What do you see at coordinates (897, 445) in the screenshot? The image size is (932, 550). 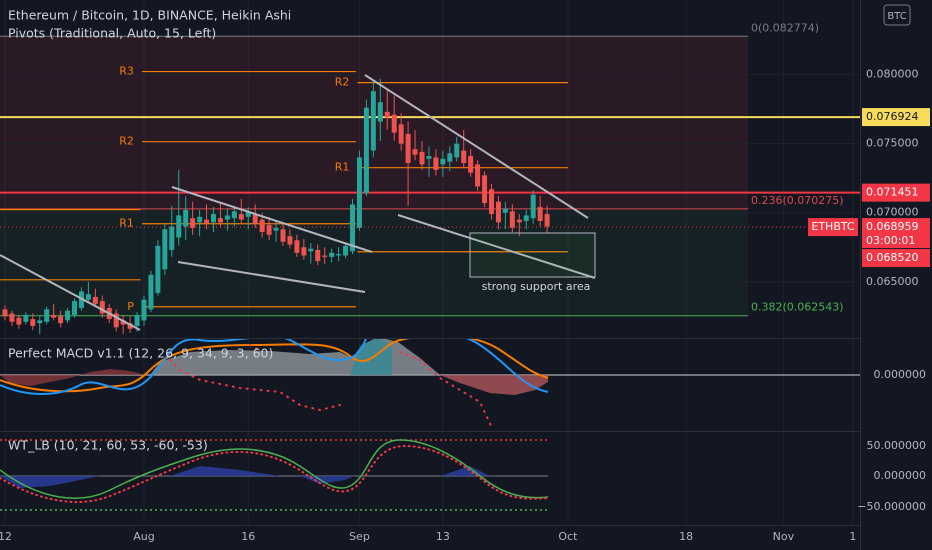 I see `wt-tick-label: 50.000000` at bounding box center [897, 445].